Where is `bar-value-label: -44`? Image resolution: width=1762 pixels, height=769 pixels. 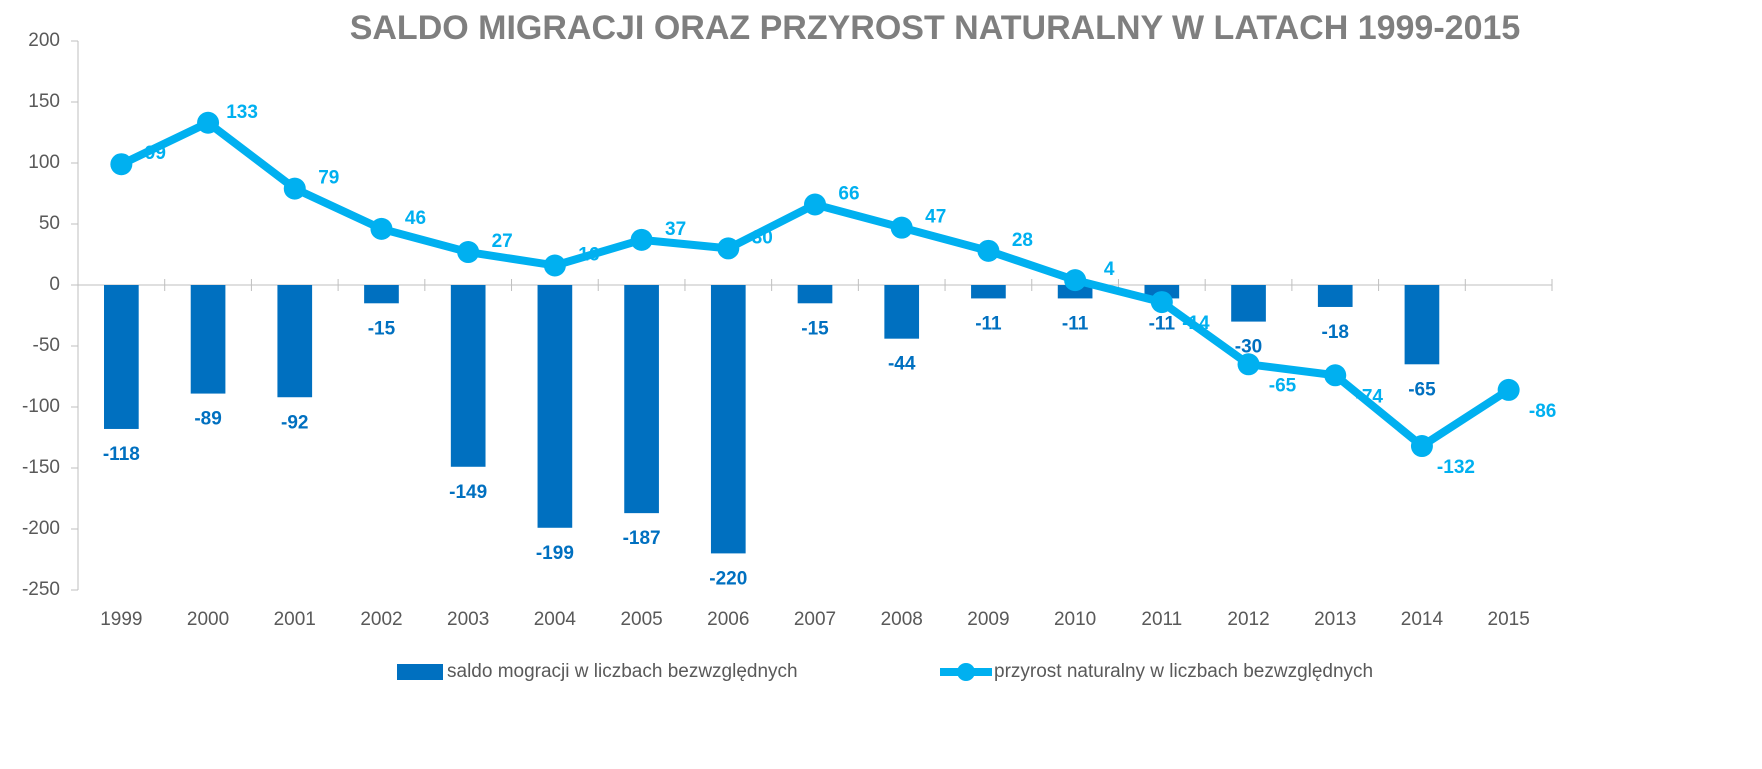
bar-value-label: -44 is located at coordinates (902, 364).